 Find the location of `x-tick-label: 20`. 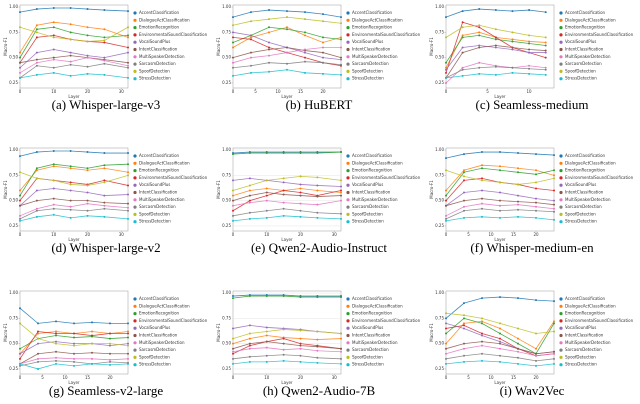

x-tick-label: 20 is located at coordinates (301, 377).